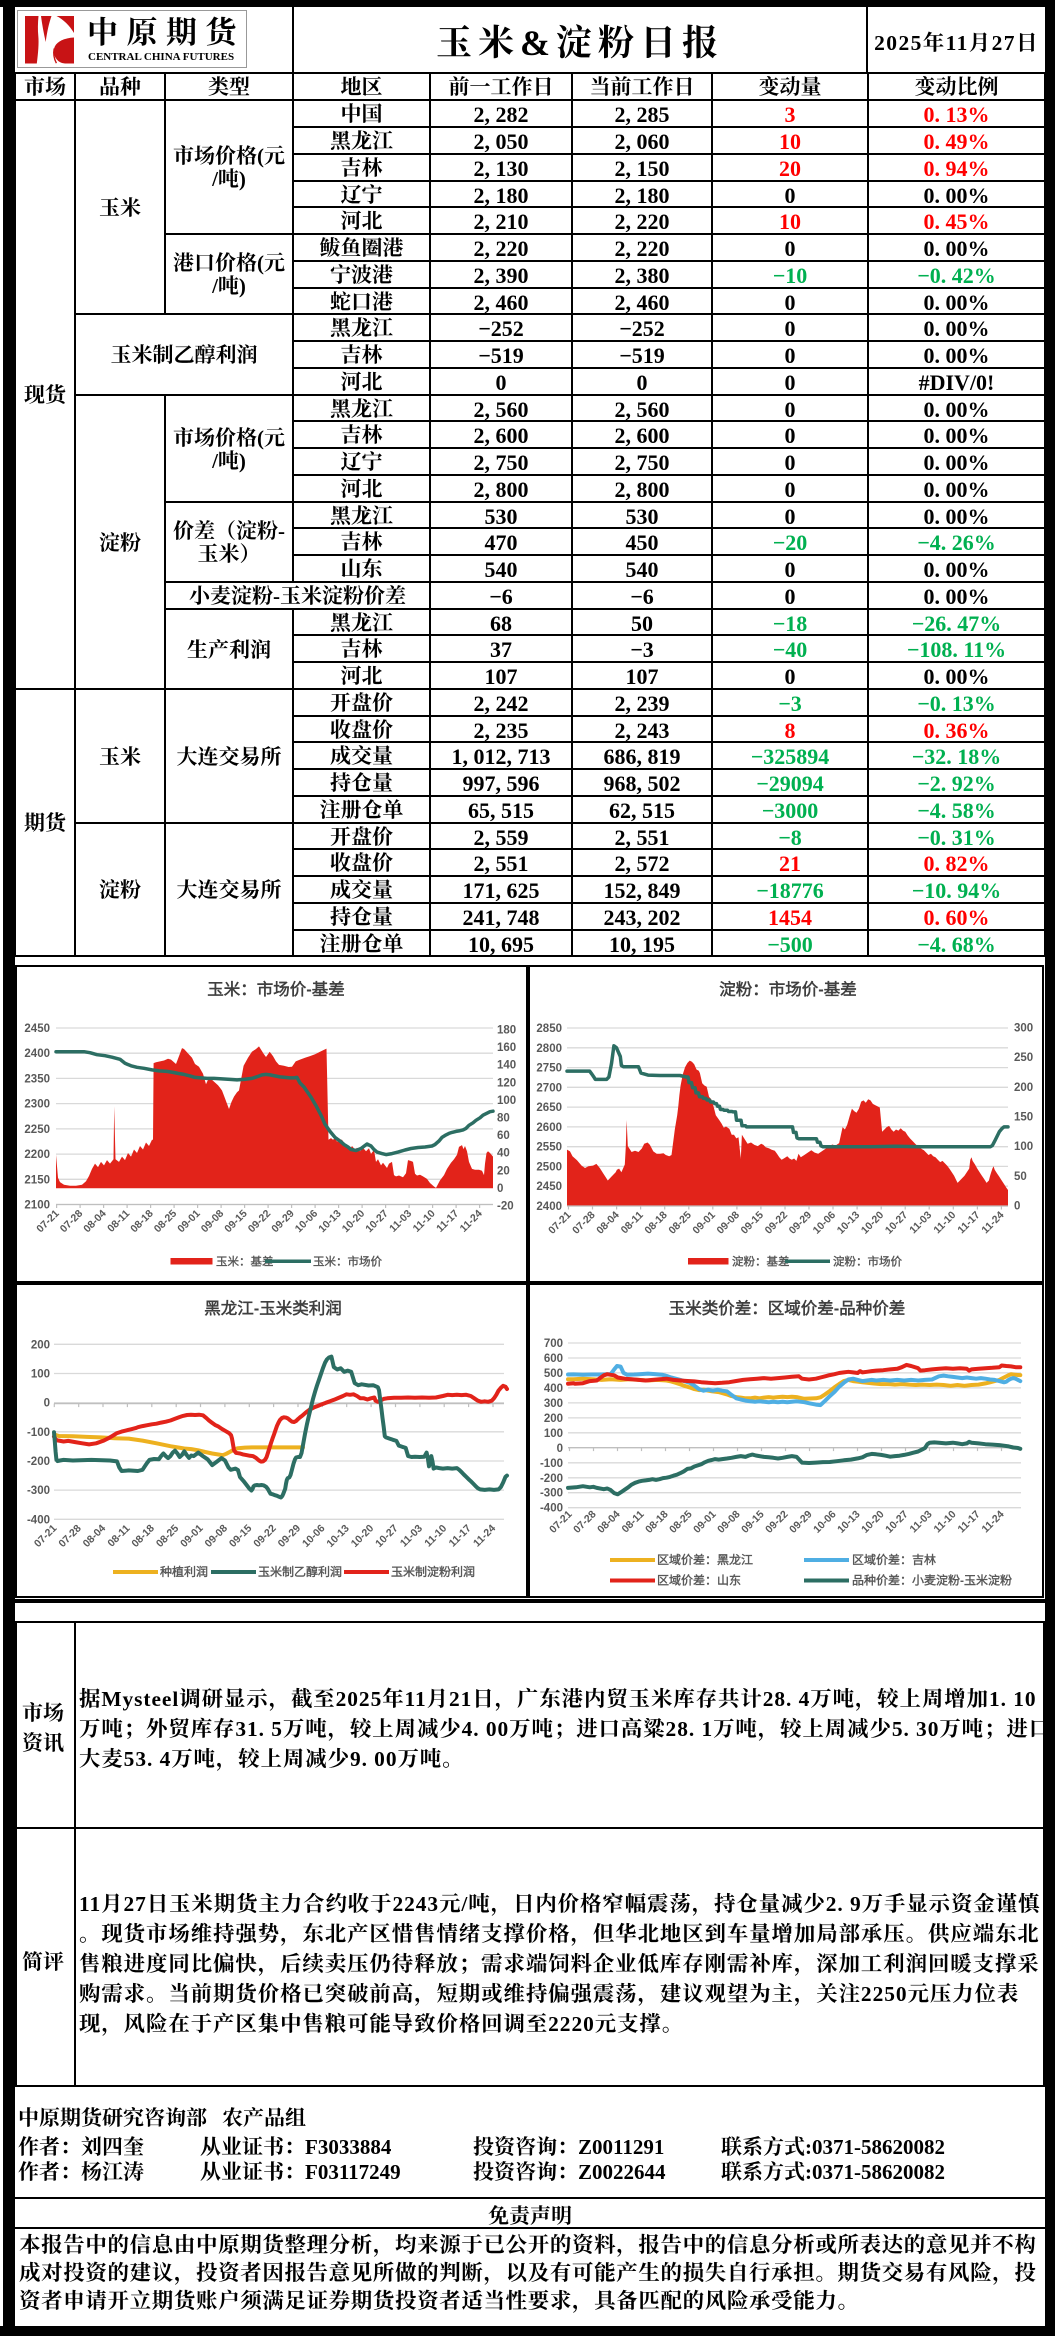 The height and width of the screenshot is (2339, 1055). I want to click on svg-text: 700, so click(553, 1344).